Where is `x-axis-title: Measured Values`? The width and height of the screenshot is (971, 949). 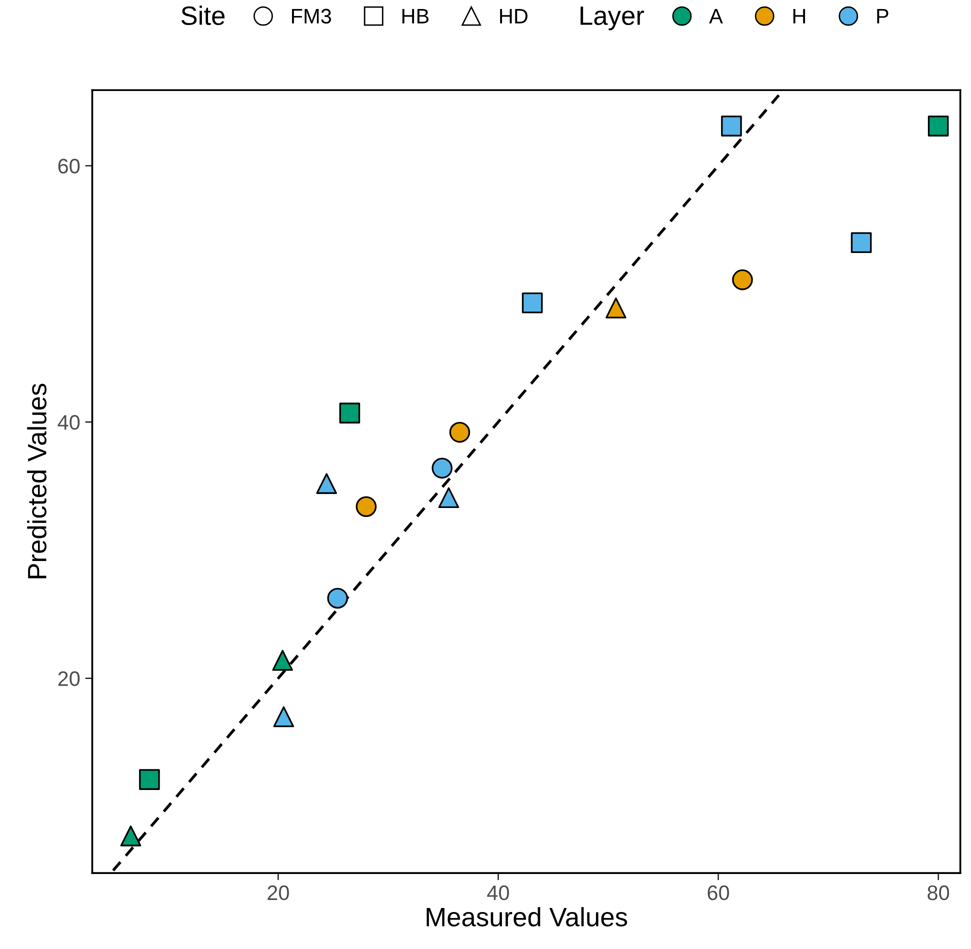
x-axis-title: Measured Values is located at coordinates (527, 916).